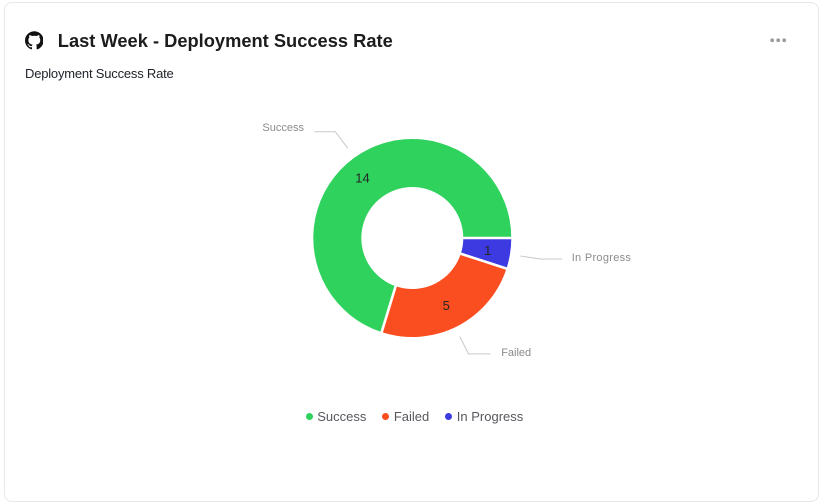 The height and width of the screenshot is (504, 819). I want to click on svg-text: Failed, so click(516, 353).